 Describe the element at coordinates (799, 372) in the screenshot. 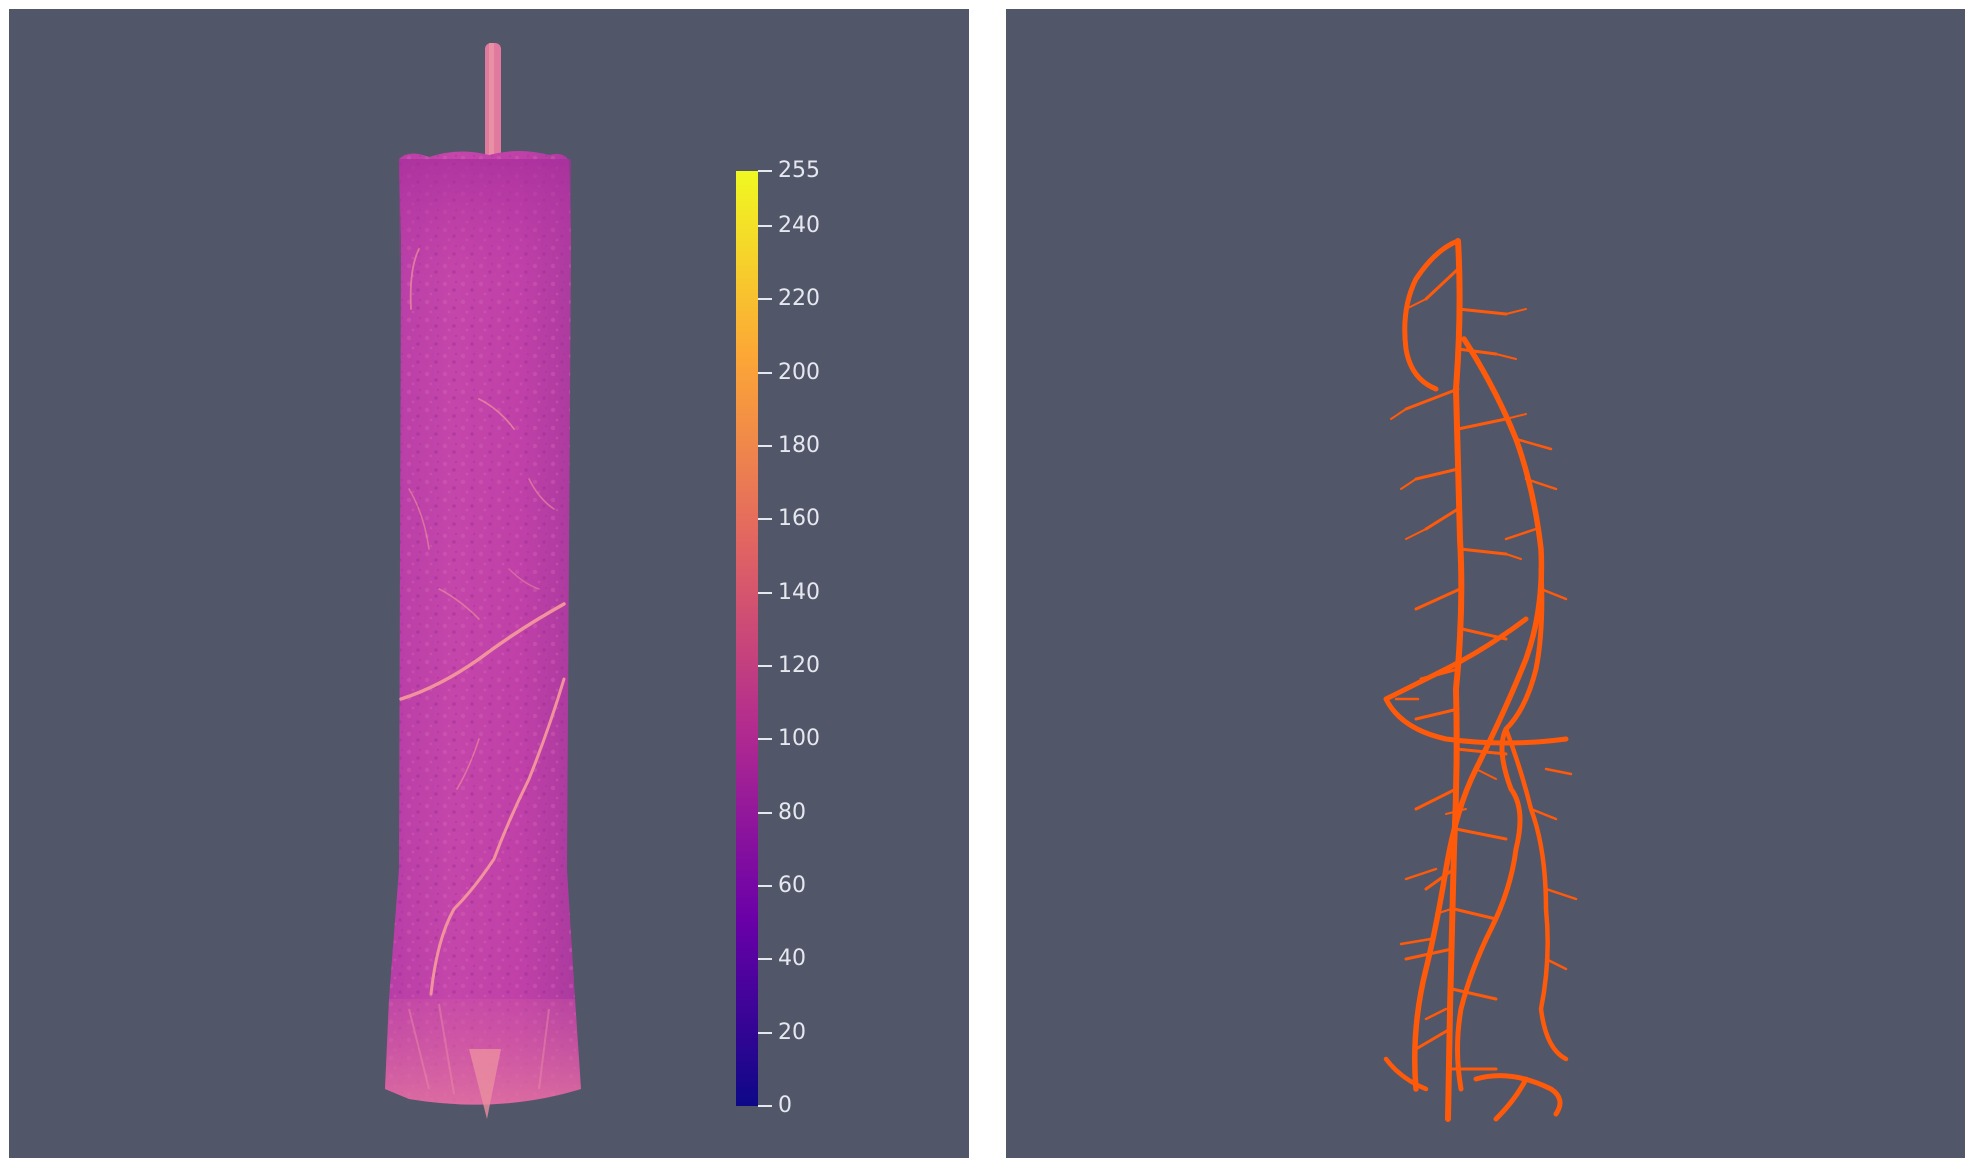

I see `colorbar-tick-label: 200` at that location.